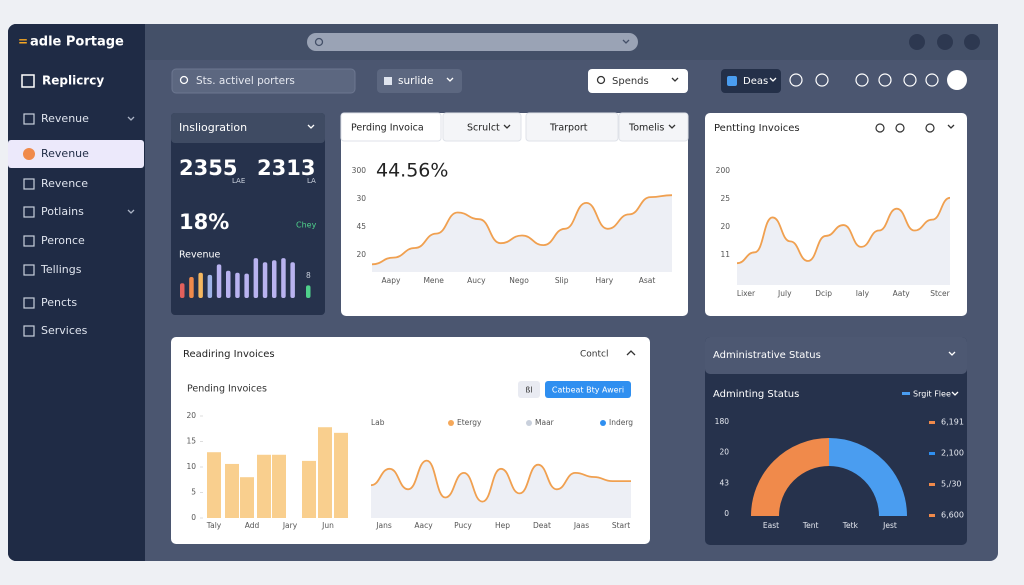 Image resolution: width=1024 pixels, height=585 pixels. I want to click on sidebar-title-icon, so click(28, 81).